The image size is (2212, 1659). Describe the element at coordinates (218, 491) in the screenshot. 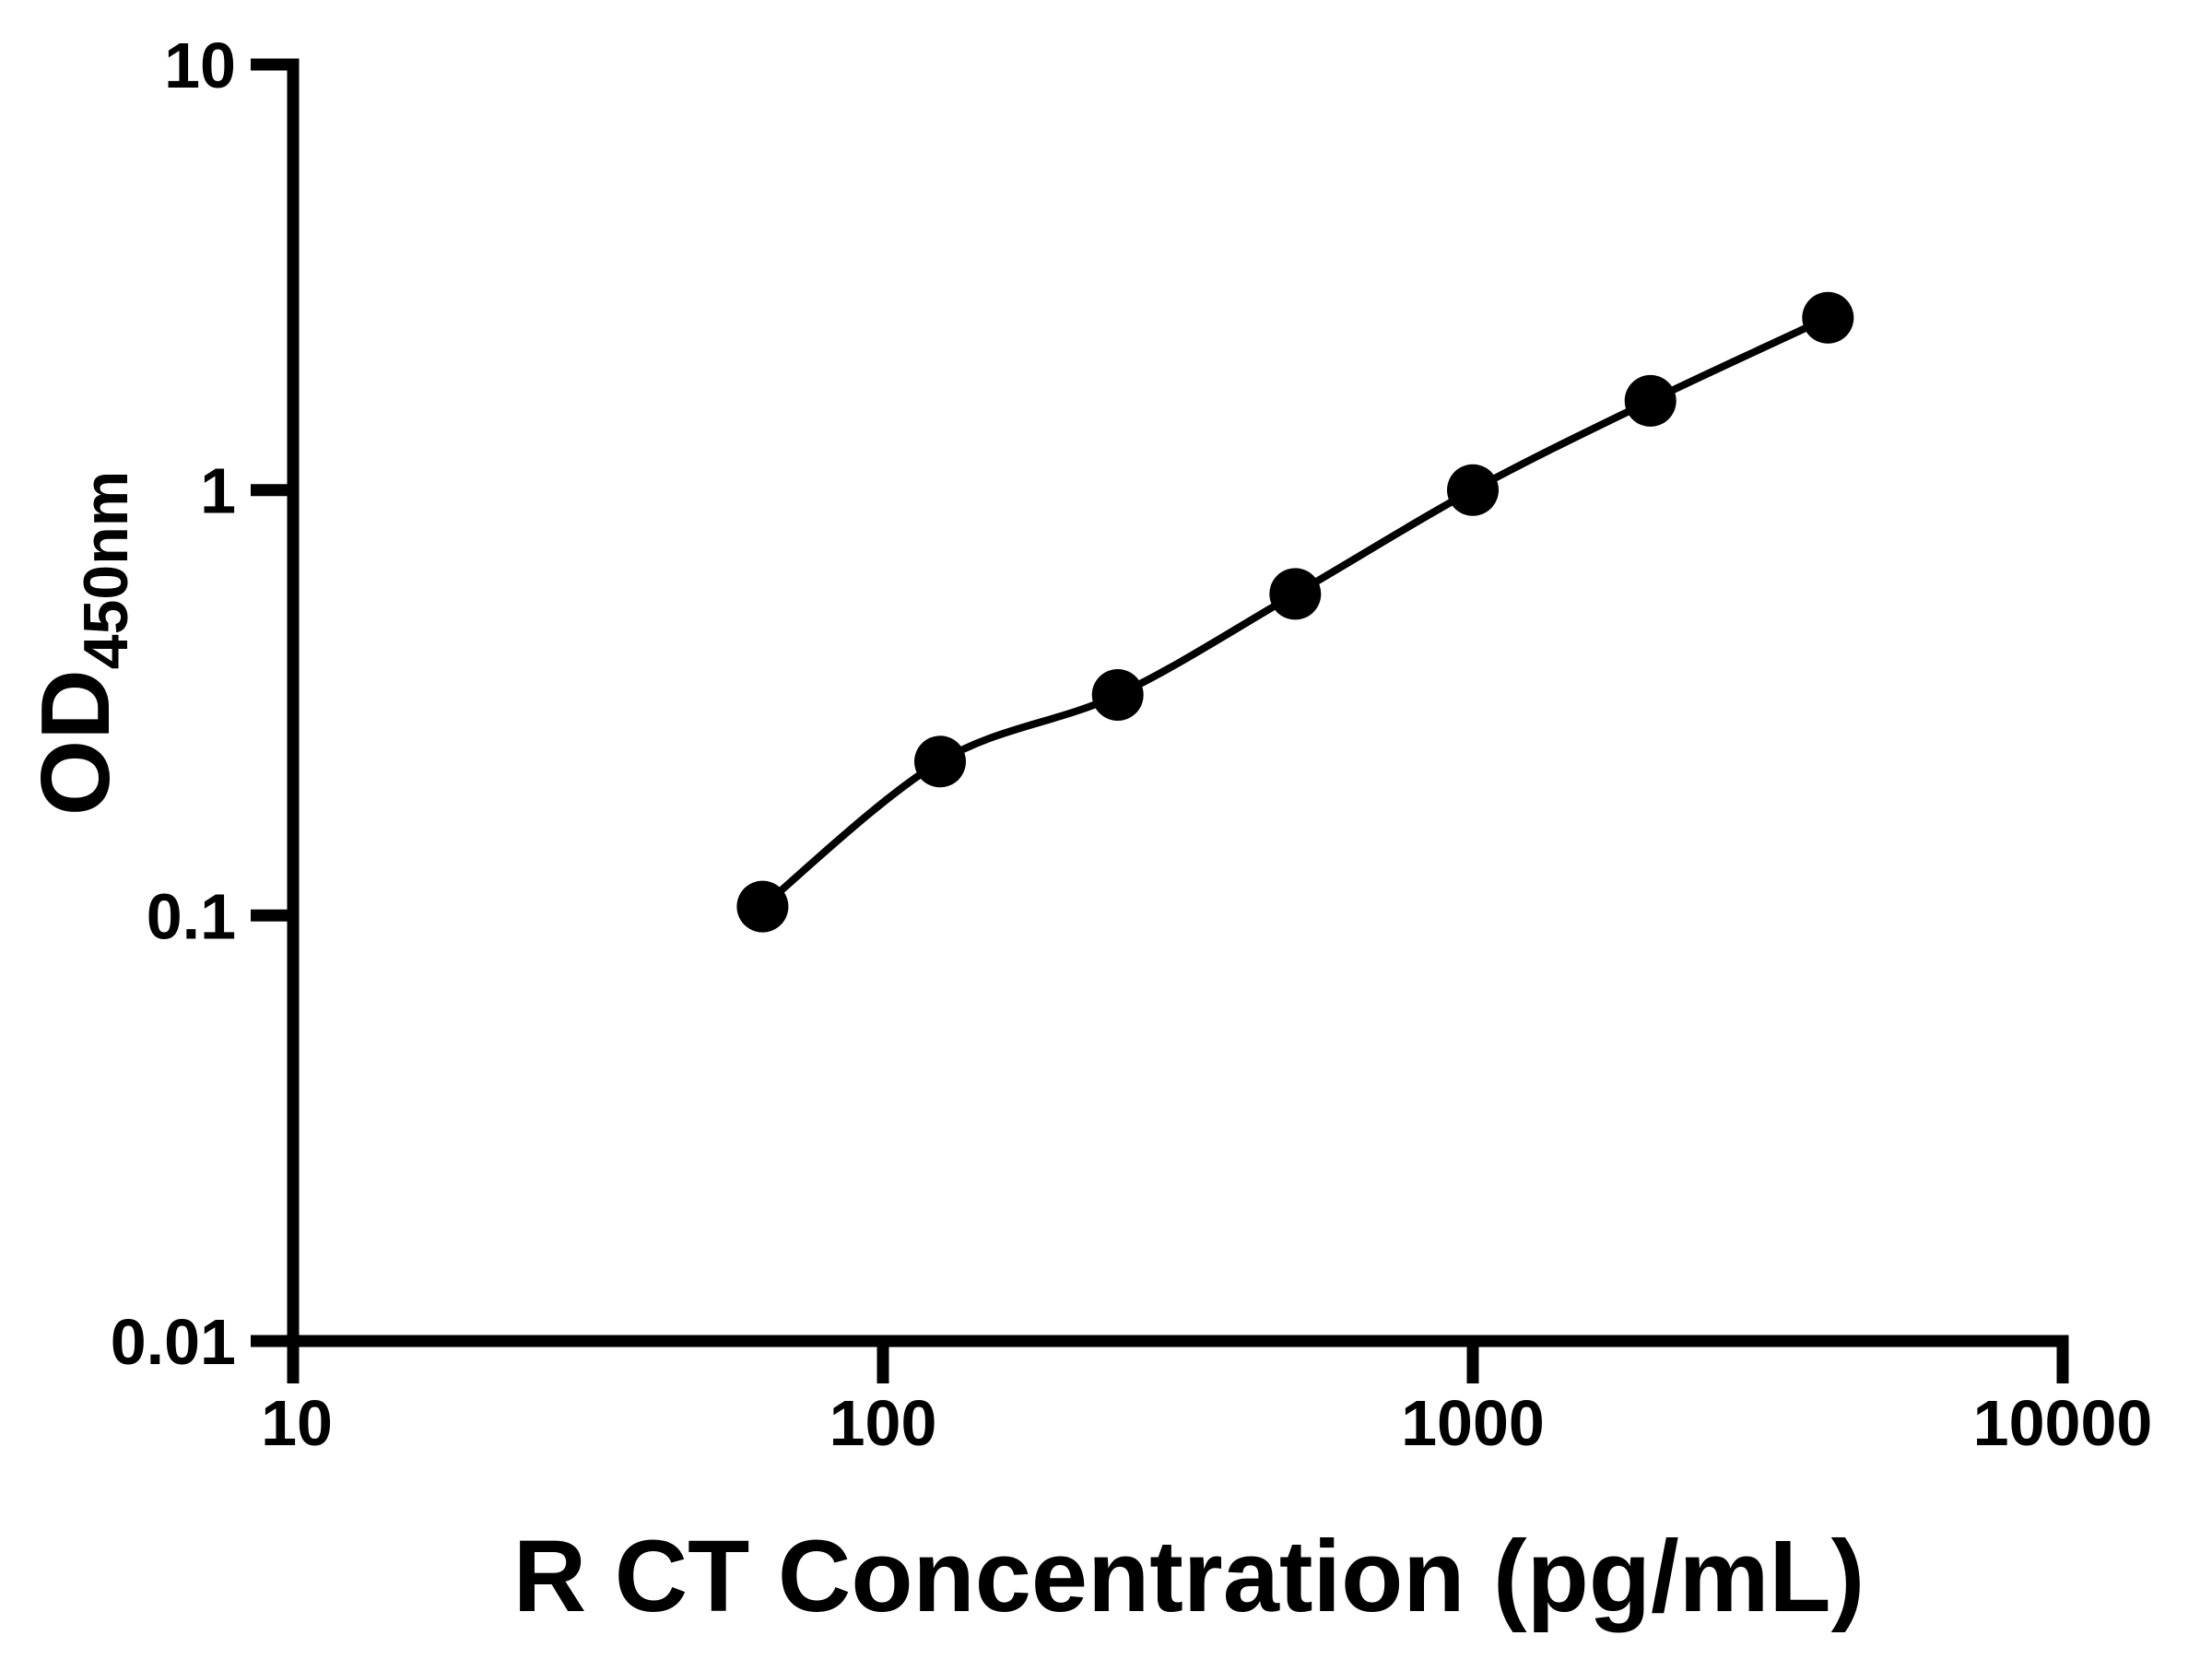

I see `y-tick-label-1: 1` at that location.